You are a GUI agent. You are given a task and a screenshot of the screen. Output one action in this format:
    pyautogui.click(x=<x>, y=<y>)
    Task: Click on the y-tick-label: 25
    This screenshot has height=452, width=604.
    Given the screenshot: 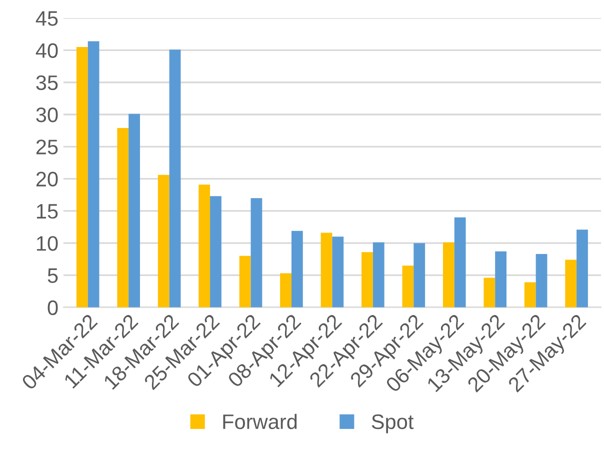 What is the action you would take?
    pyautogui.click(x=47, y=147)
    